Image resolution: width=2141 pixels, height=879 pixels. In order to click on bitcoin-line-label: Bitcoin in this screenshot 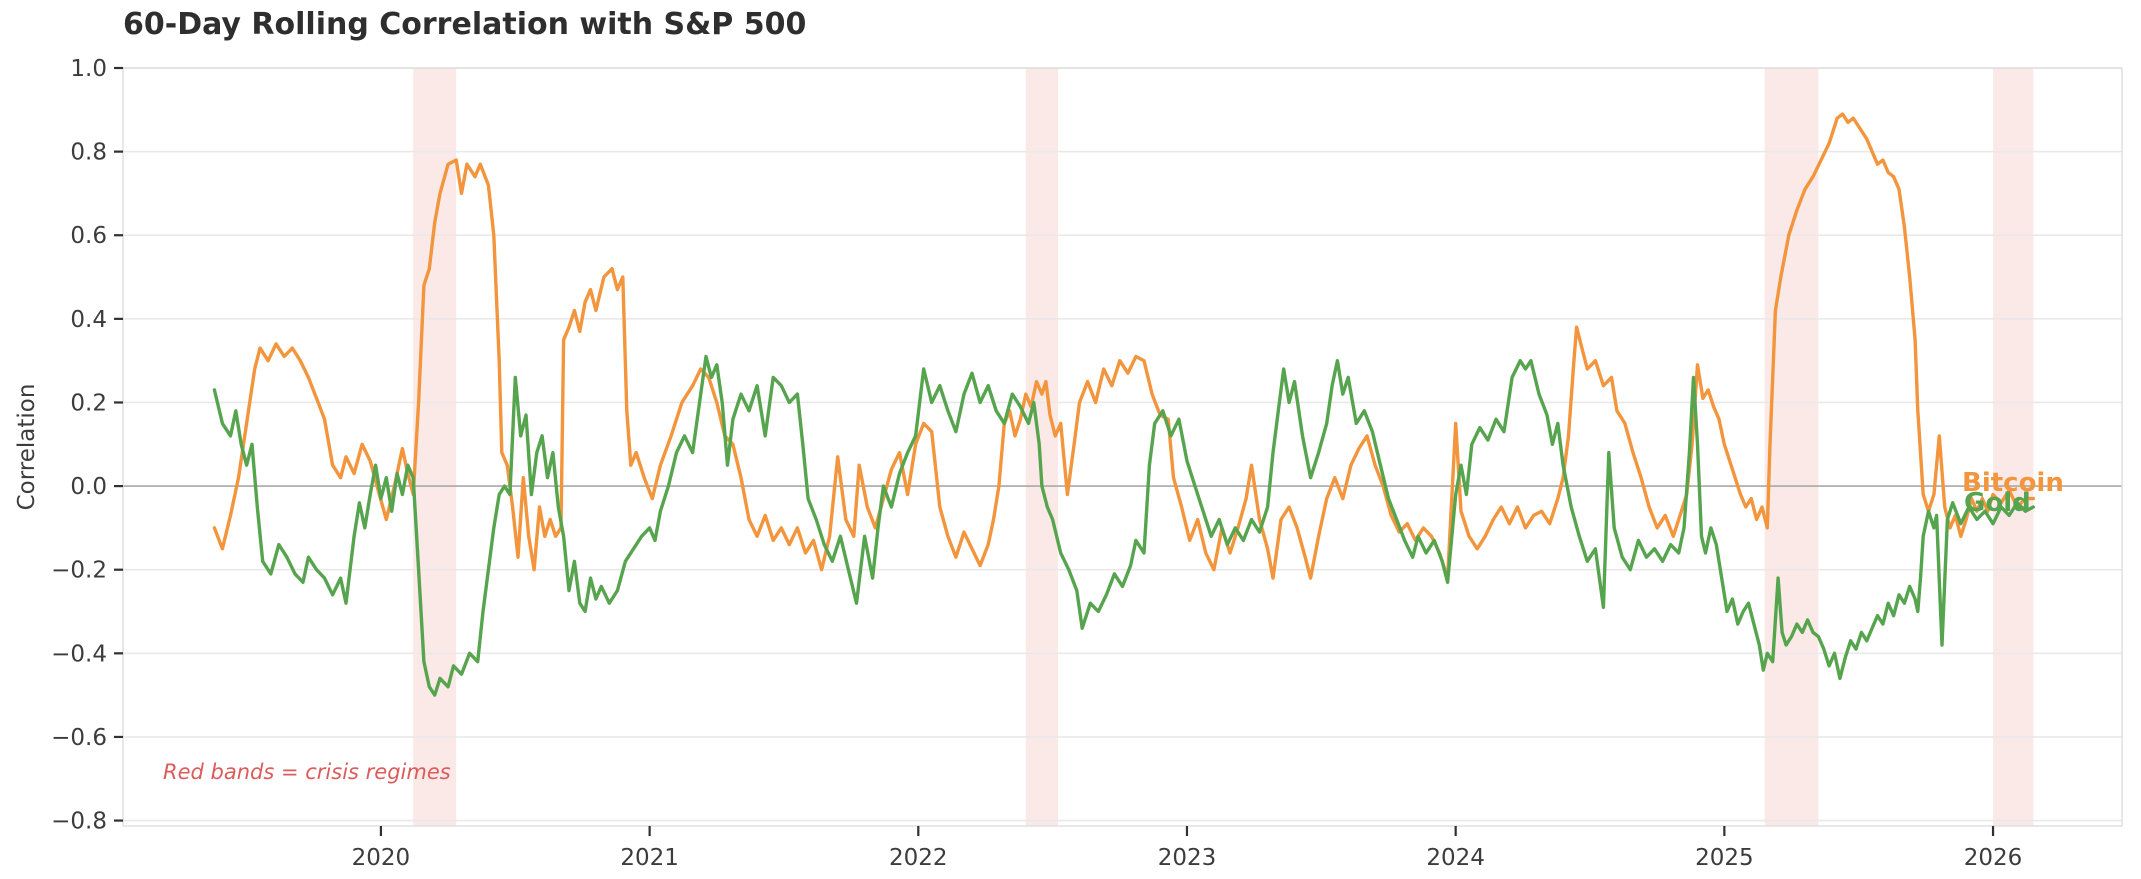, I will do `click(2013, 483)`.